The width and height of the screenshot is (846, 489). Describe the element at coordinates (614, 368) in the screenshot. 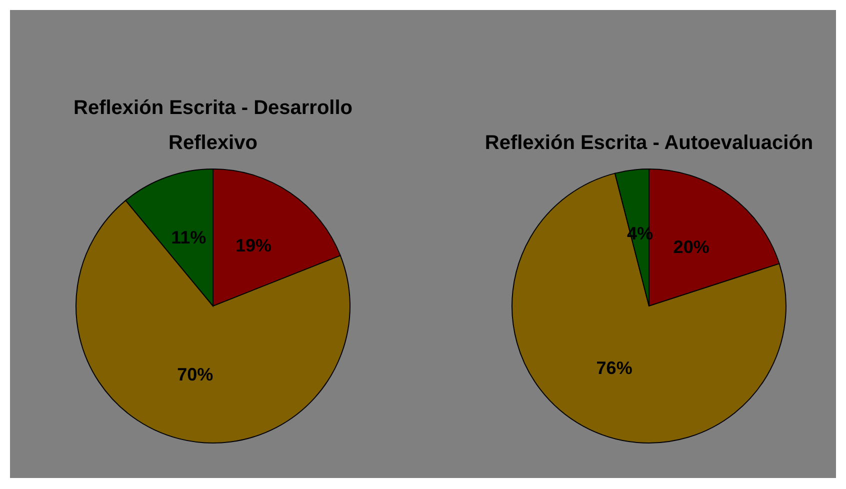

I see `data-label: 76%` at that location.